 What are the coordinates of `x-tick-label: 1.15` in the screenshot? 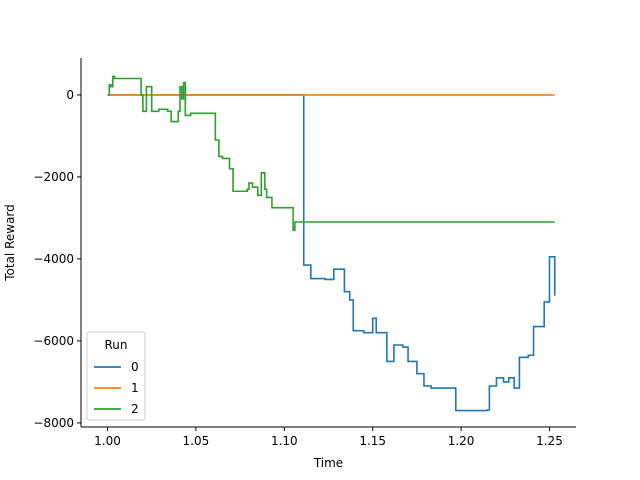 It's located at (372, 441).